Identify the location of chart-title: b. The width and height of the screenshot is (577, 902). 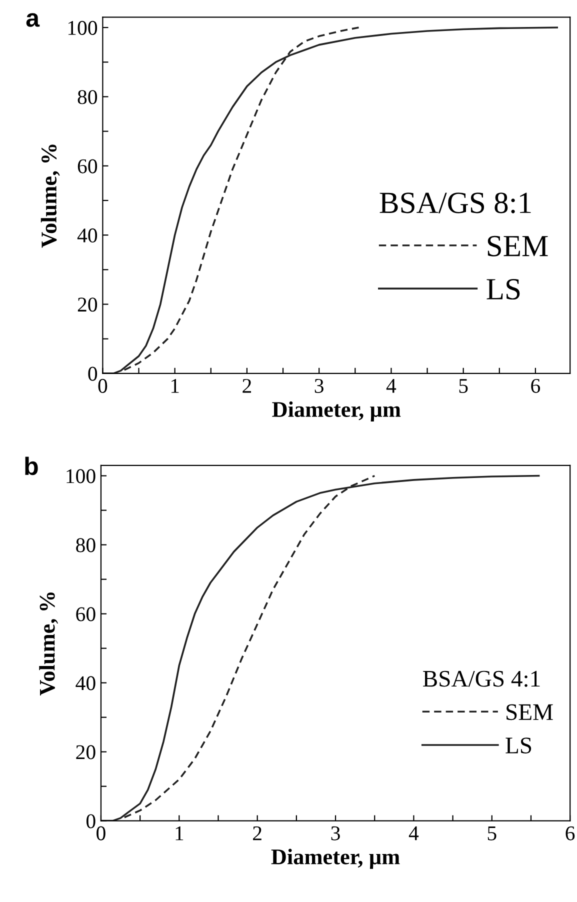
(31, 466).